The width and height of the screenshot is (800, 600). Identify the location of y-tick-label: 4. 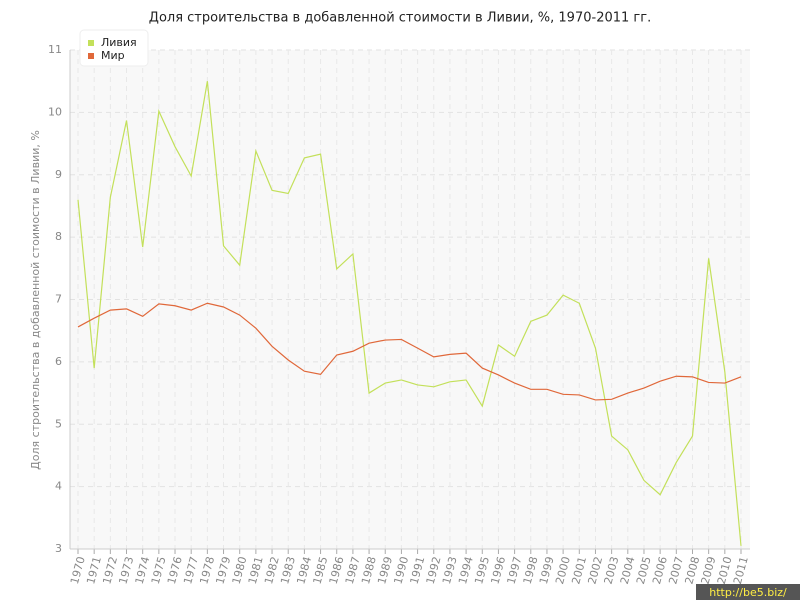
(58, 486).